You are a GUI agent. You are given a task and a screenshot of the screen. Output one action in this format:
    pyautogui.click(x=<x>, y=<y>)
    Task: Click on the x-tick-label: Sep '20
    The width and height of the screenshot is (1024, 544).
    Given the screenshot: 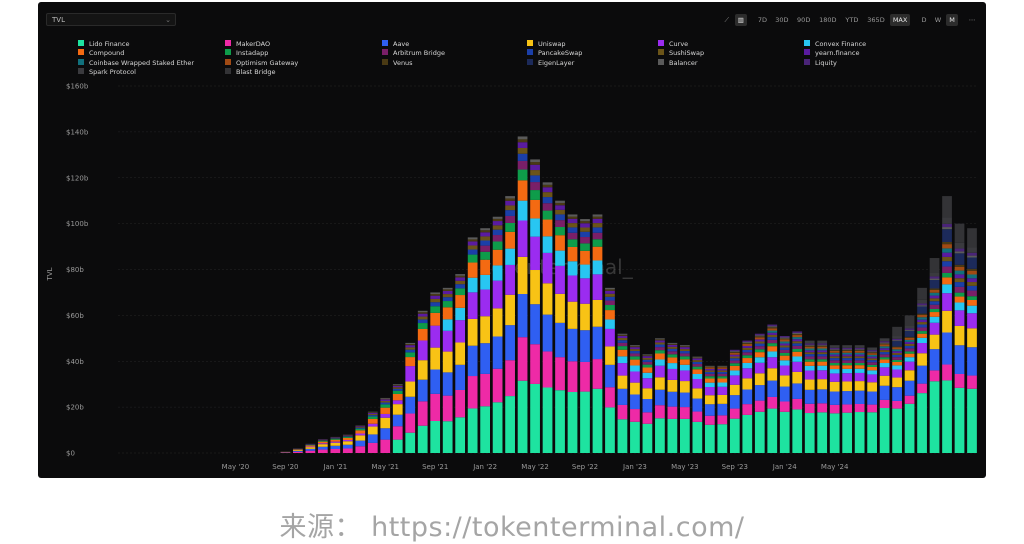 What is the action you would take?
    pyautogui.click(x=285, y=467)
    